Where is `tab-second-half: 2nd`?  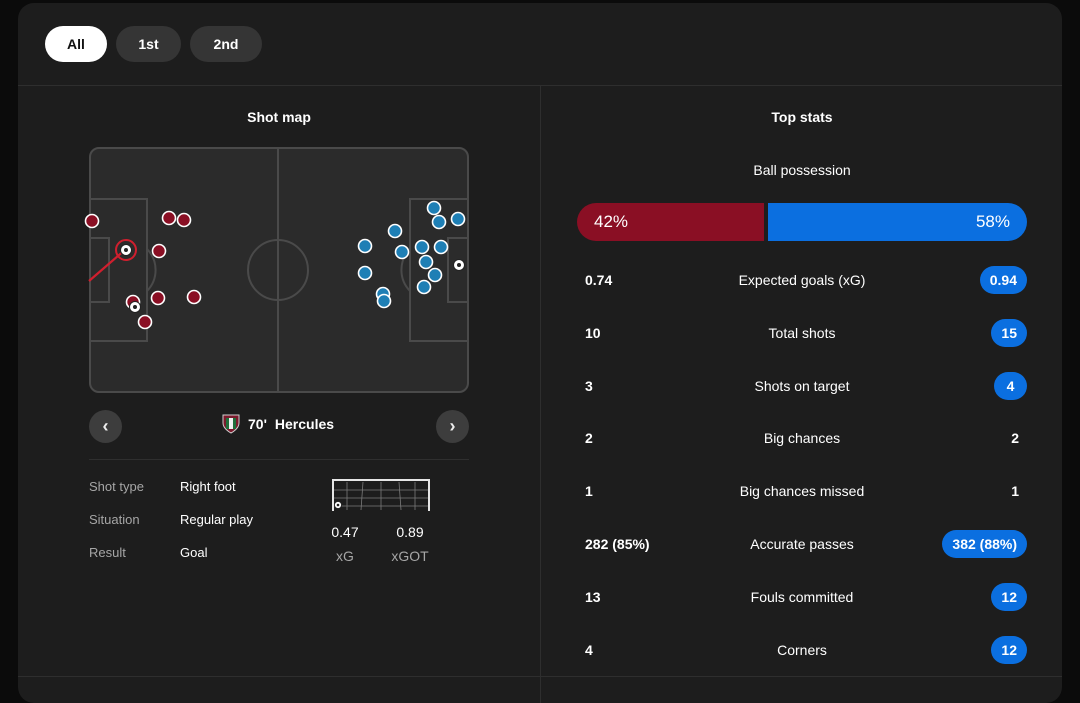
tab-second-half: 2nd is located at coordinates (226, 44).